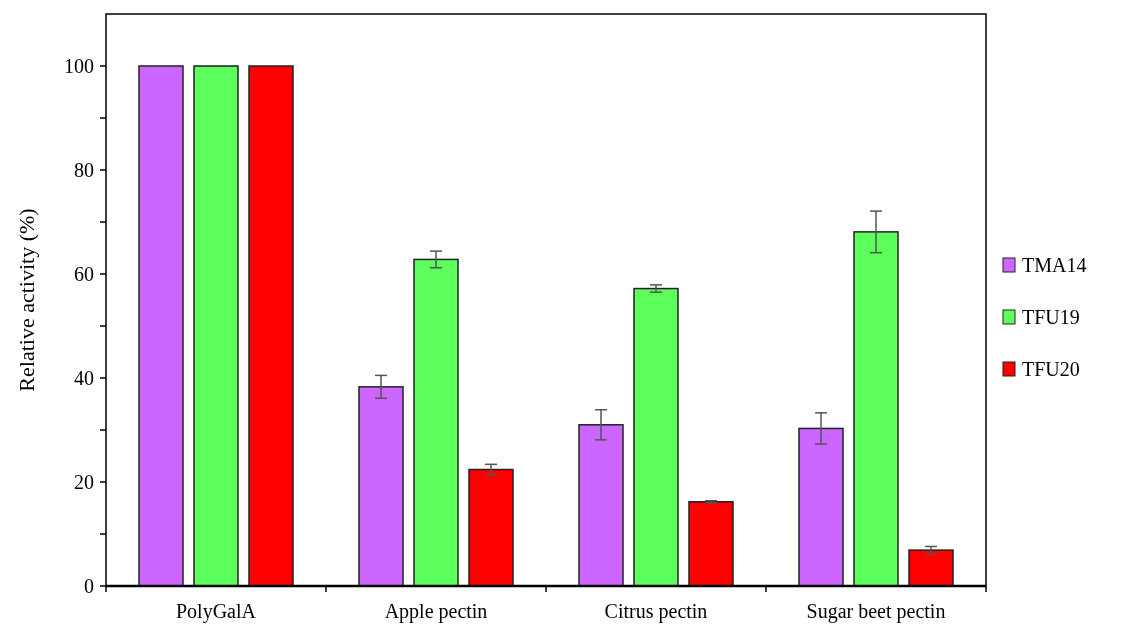 The width and height of the screenshot is (1136, 635). What do you see at coordinates (656, 611) in the screenshot?
I see `x-tick-label: Citrus pectin` at bounding box center [656, 611].